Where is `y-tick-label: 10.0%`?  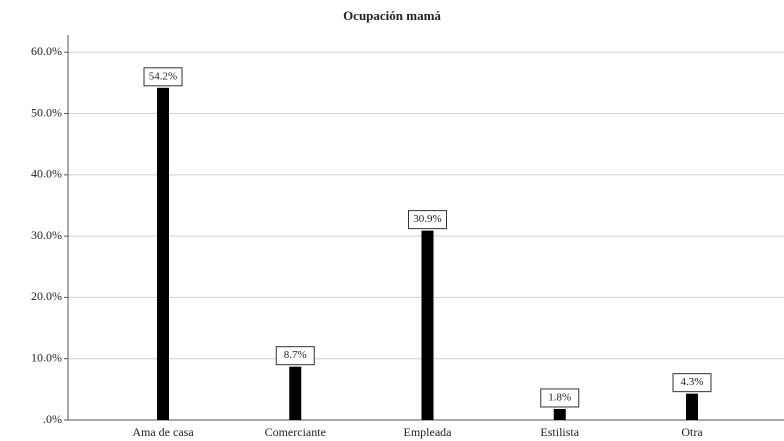
y-tick-label: 10.0% is located at coordinates (46, 357).